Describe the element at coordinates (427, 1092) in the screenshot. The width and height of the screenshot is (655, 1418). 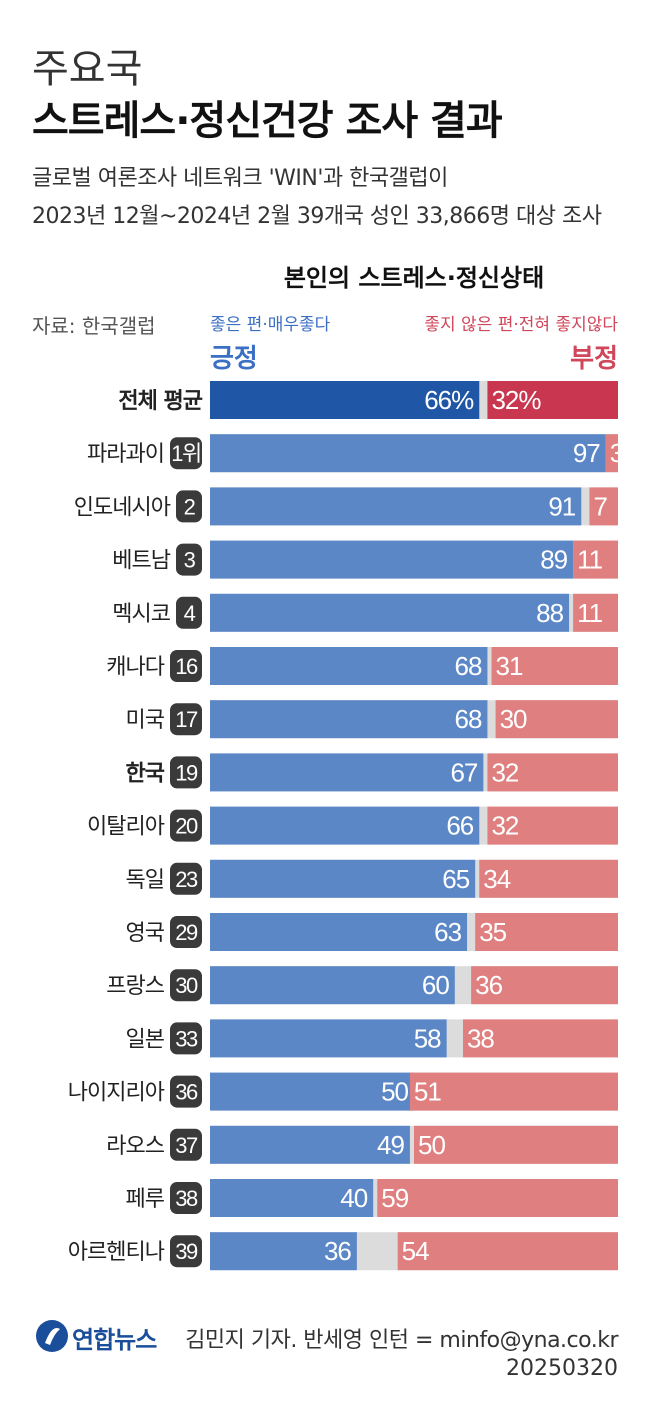
I see `data-label-negative: 51` at that location.